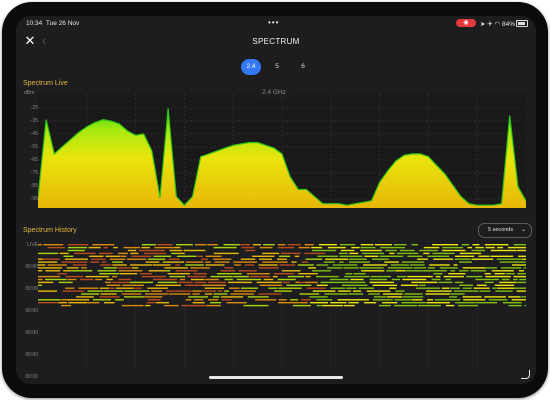 The height and width of the screenshot is (400, 550). What do you see at coordinates (50, 230) in the screenshot?
I see `spectrum-history-title: Spectrum History` at bounding box center [50, 230].